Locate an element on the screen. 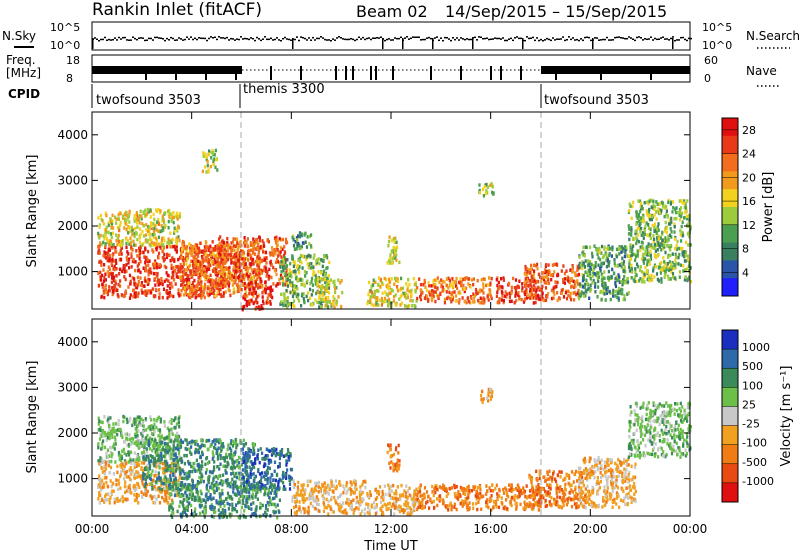 Image resolution: width=800 pixels, height=554 pixels. colorbar-band is located at coordinates (730, 127).